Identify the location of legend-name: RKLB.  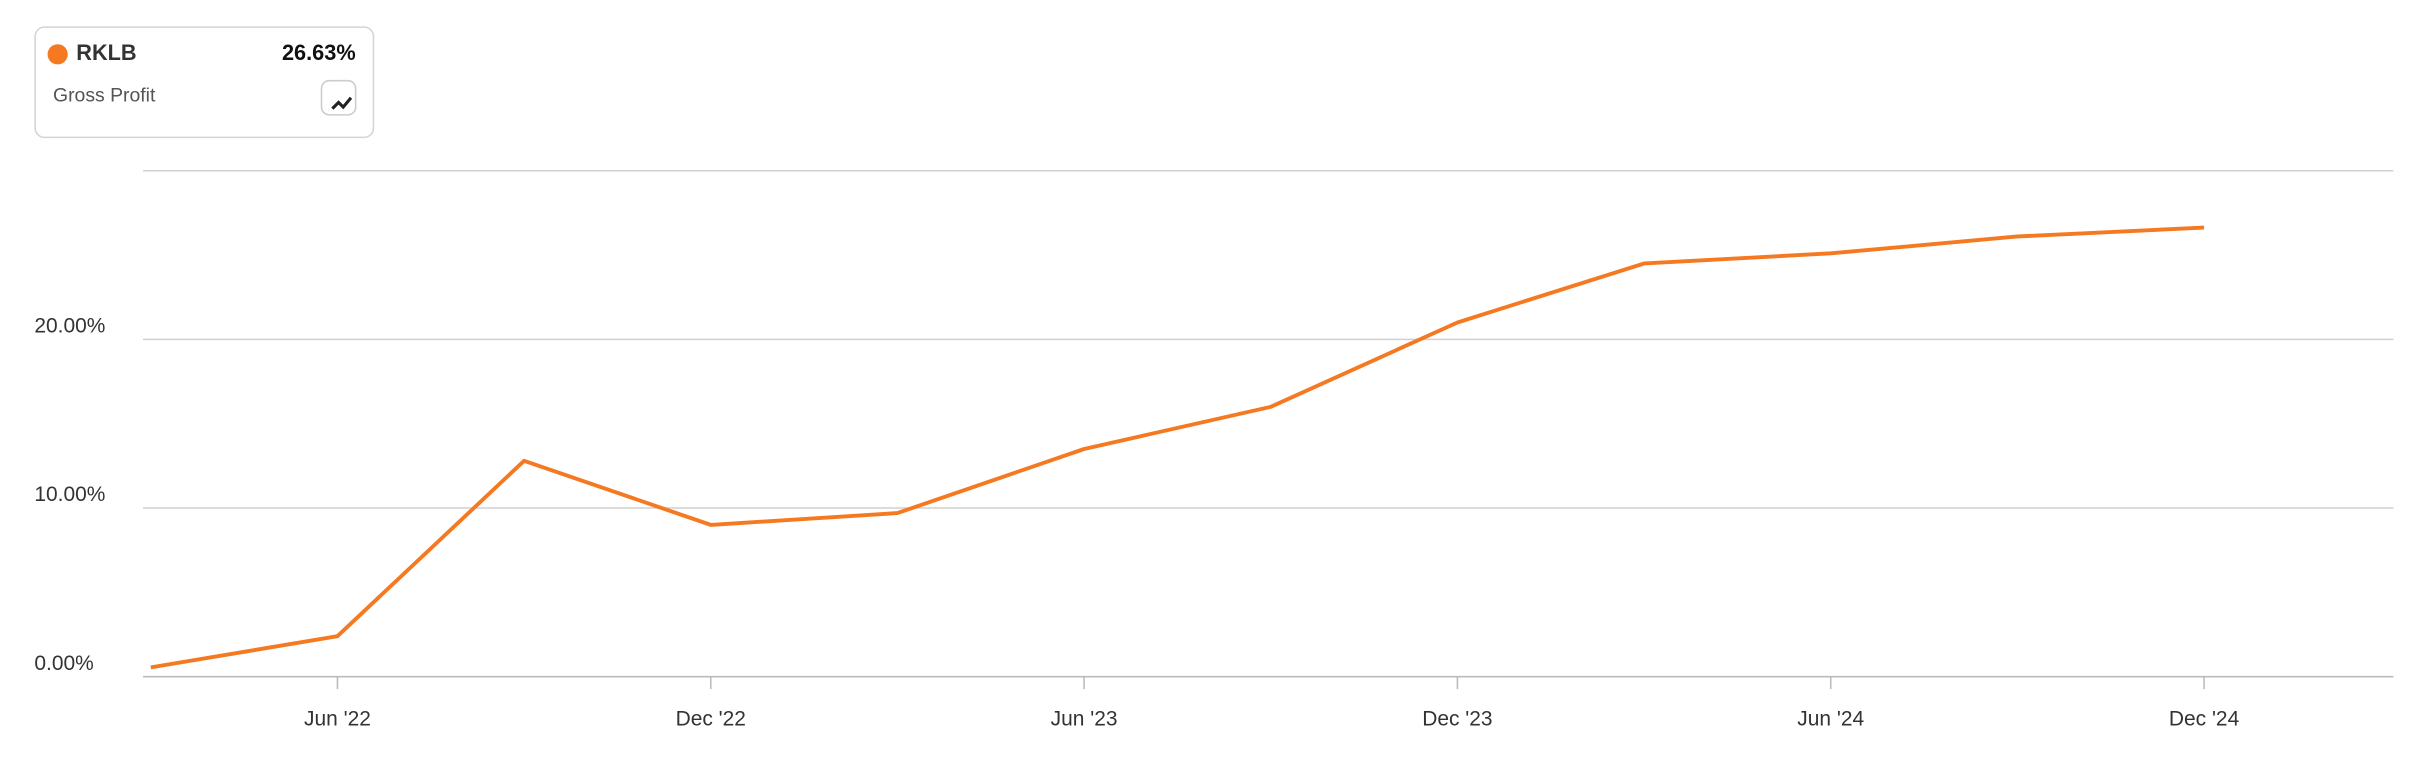
(106, 52).